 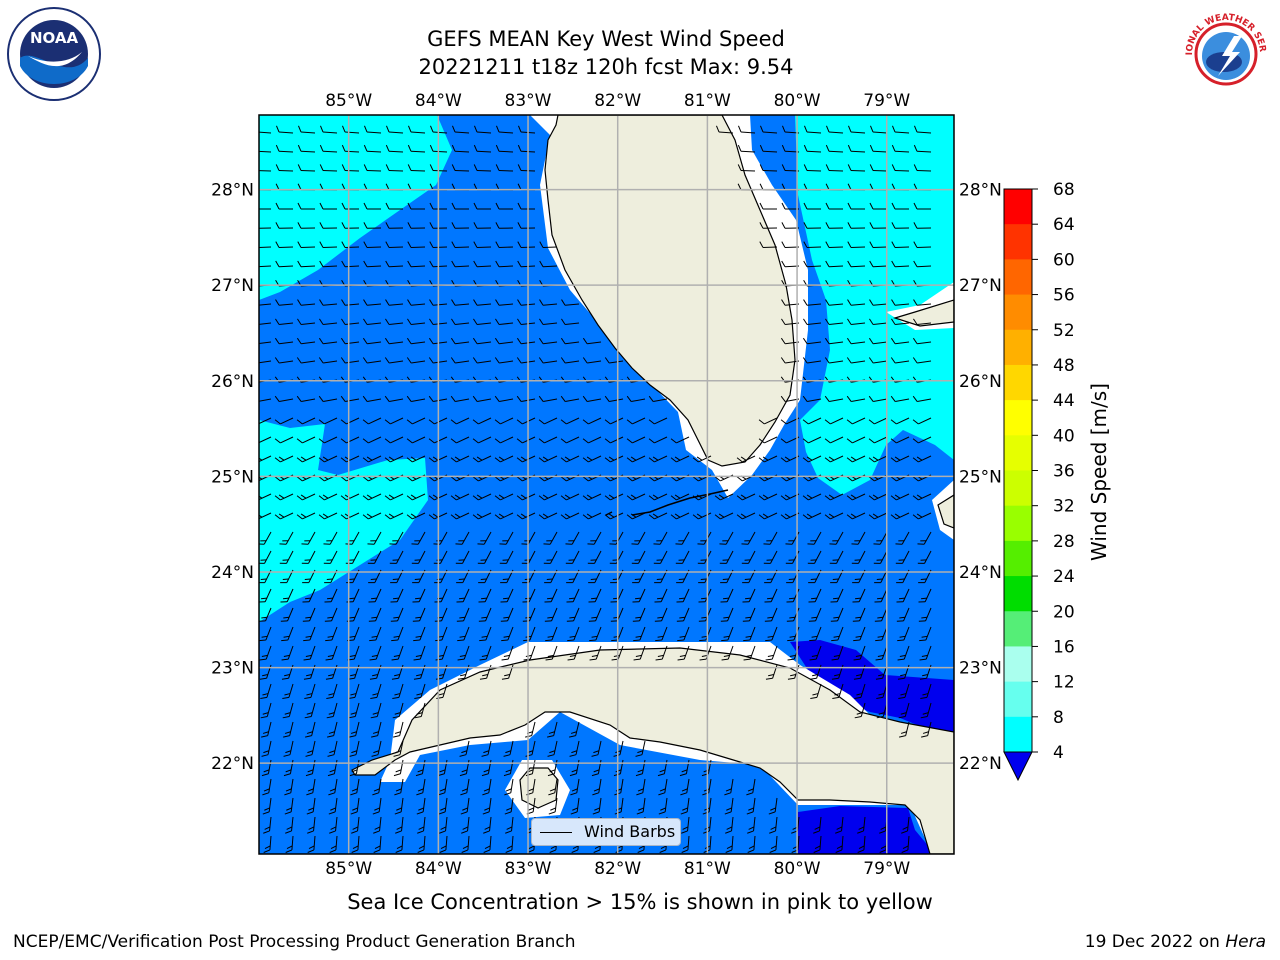 I want to click on land-bahamas, so click(x=923, y=313).